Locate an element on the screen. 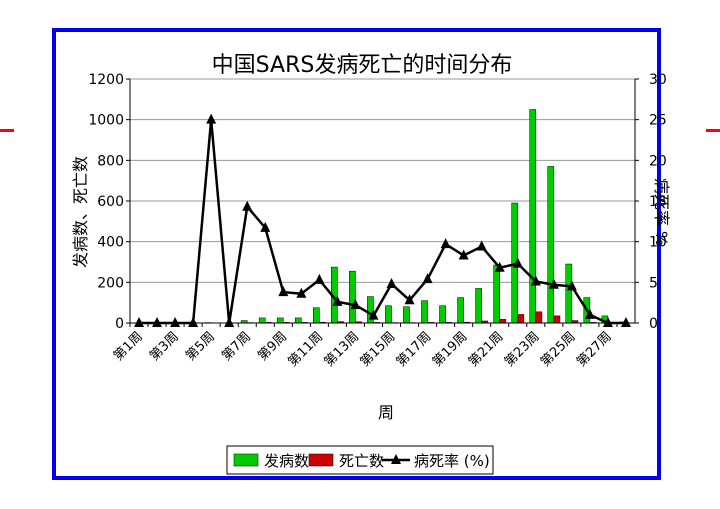 The width and height of the screenshot is (720, 509). x-tick-label: 第19周 is located at coordinates (450, 349).